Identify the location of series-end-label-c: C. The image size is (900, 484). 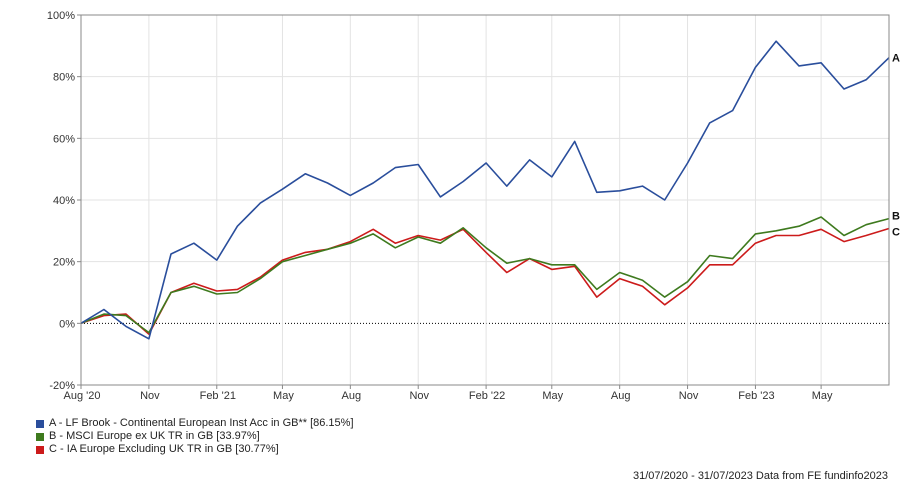
(896, 232).